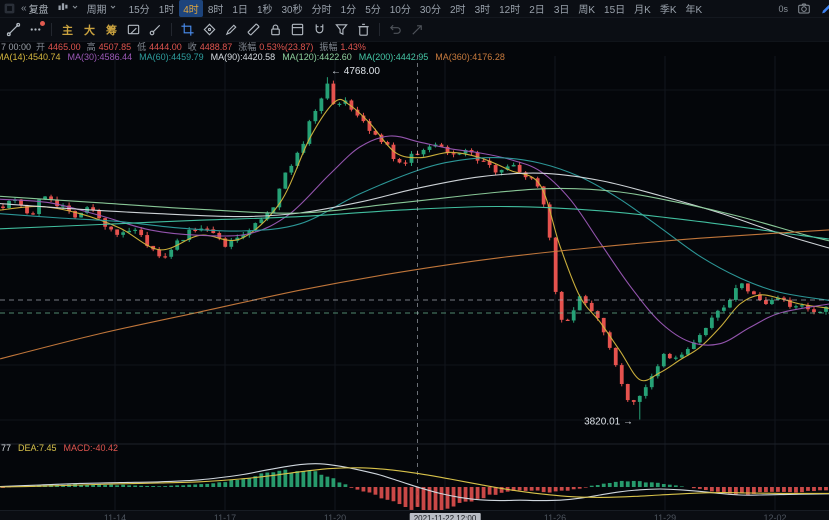  I want to click on period-menu-button: 周期, so click(102, 8).